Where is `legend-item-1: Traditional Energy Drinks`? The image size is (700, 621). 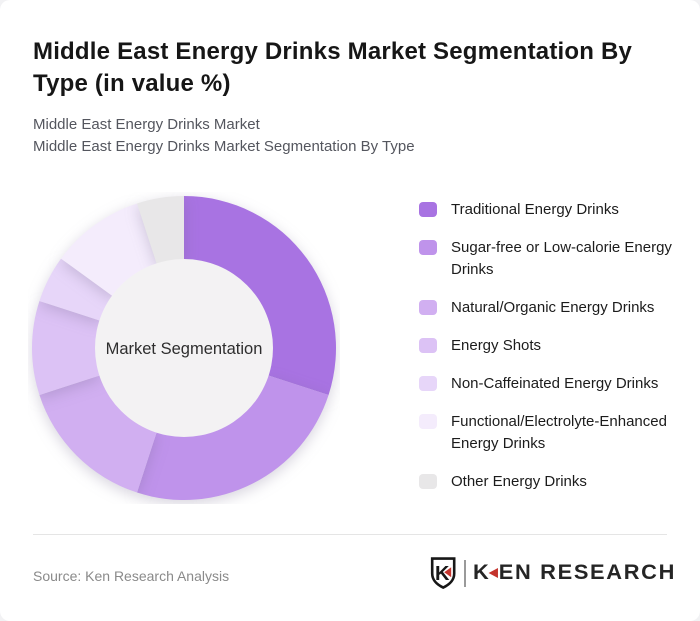
legend-item-1: Traditional Energy Drinks is located at coordinates (549, 210).